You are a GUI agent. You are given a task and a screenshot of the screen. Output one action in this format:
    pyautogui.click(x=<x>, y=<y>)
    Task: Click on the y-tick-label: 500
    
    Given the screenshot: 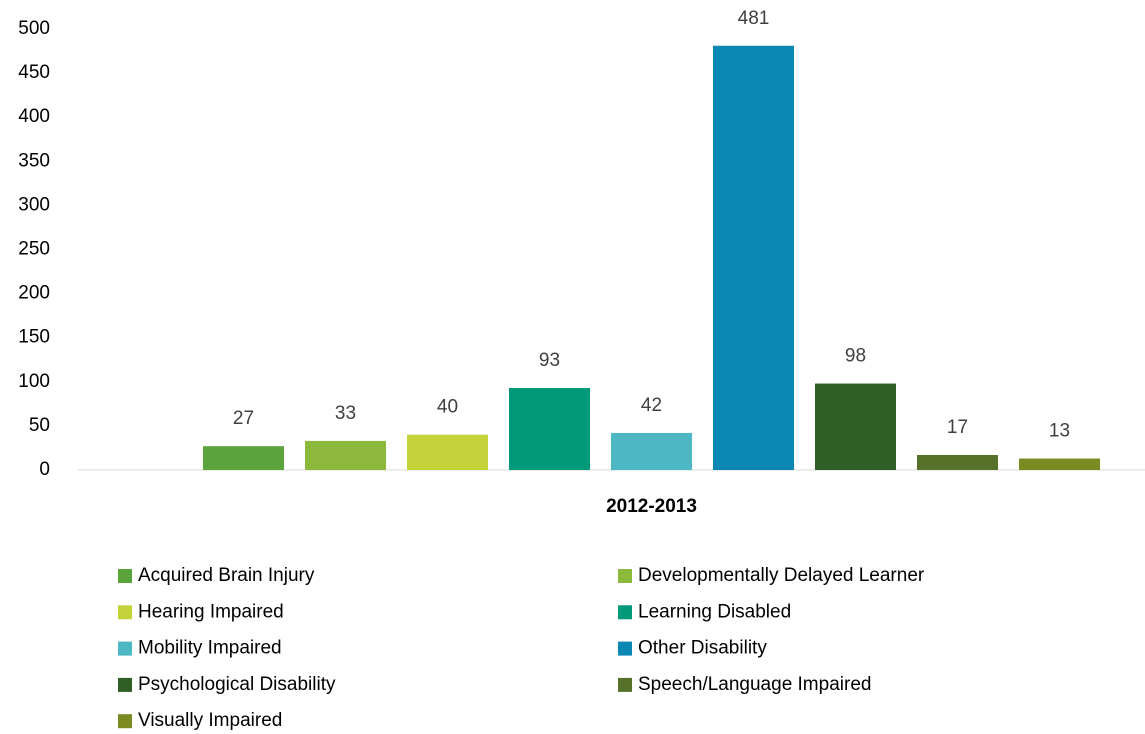 What is the action you would take?
    pyautogui.click(x=34, y=28)
    